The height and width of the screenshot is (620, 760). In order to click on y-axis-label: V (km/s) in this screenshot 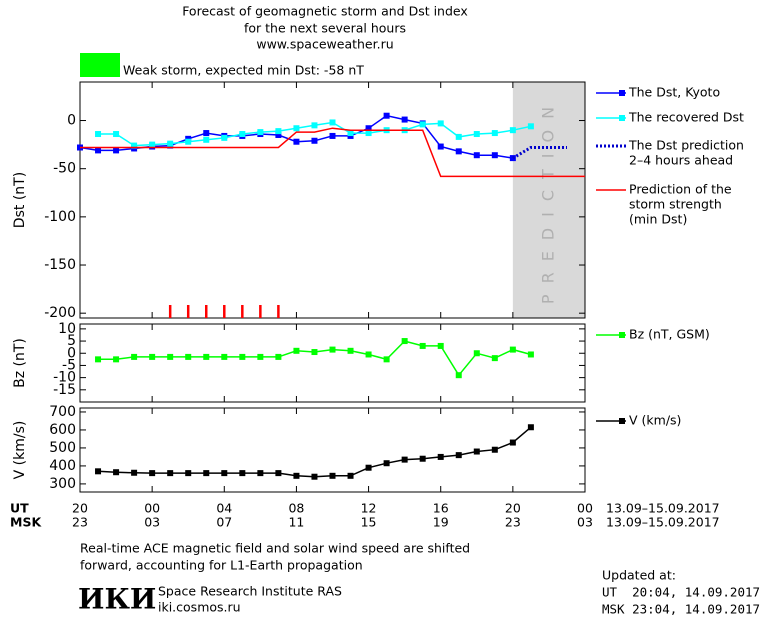, I will do `click(20, 450)`.